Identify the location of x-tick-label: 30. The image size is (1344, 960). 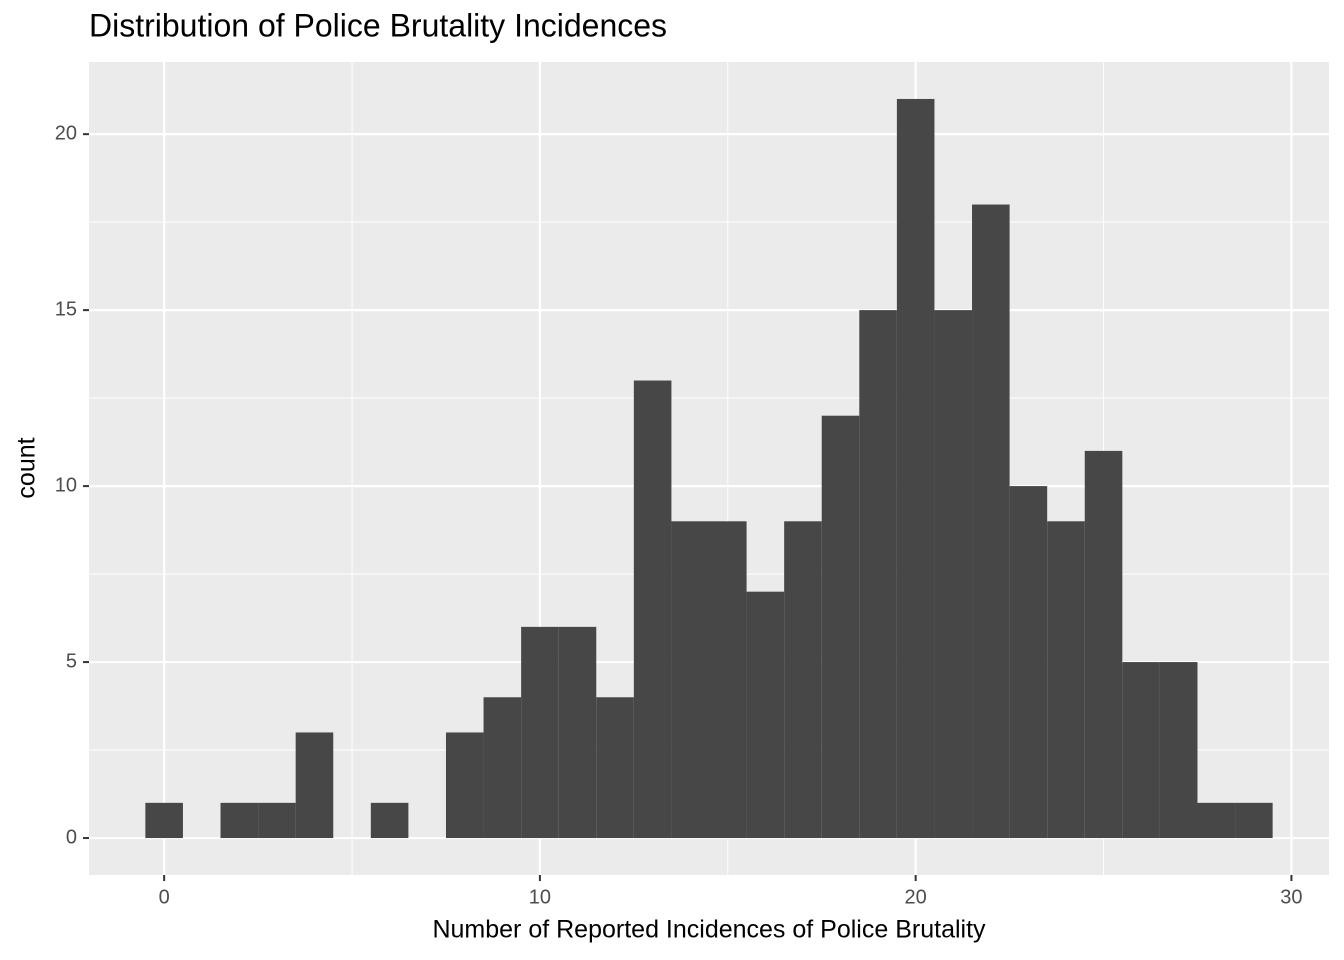
(1291, 897).